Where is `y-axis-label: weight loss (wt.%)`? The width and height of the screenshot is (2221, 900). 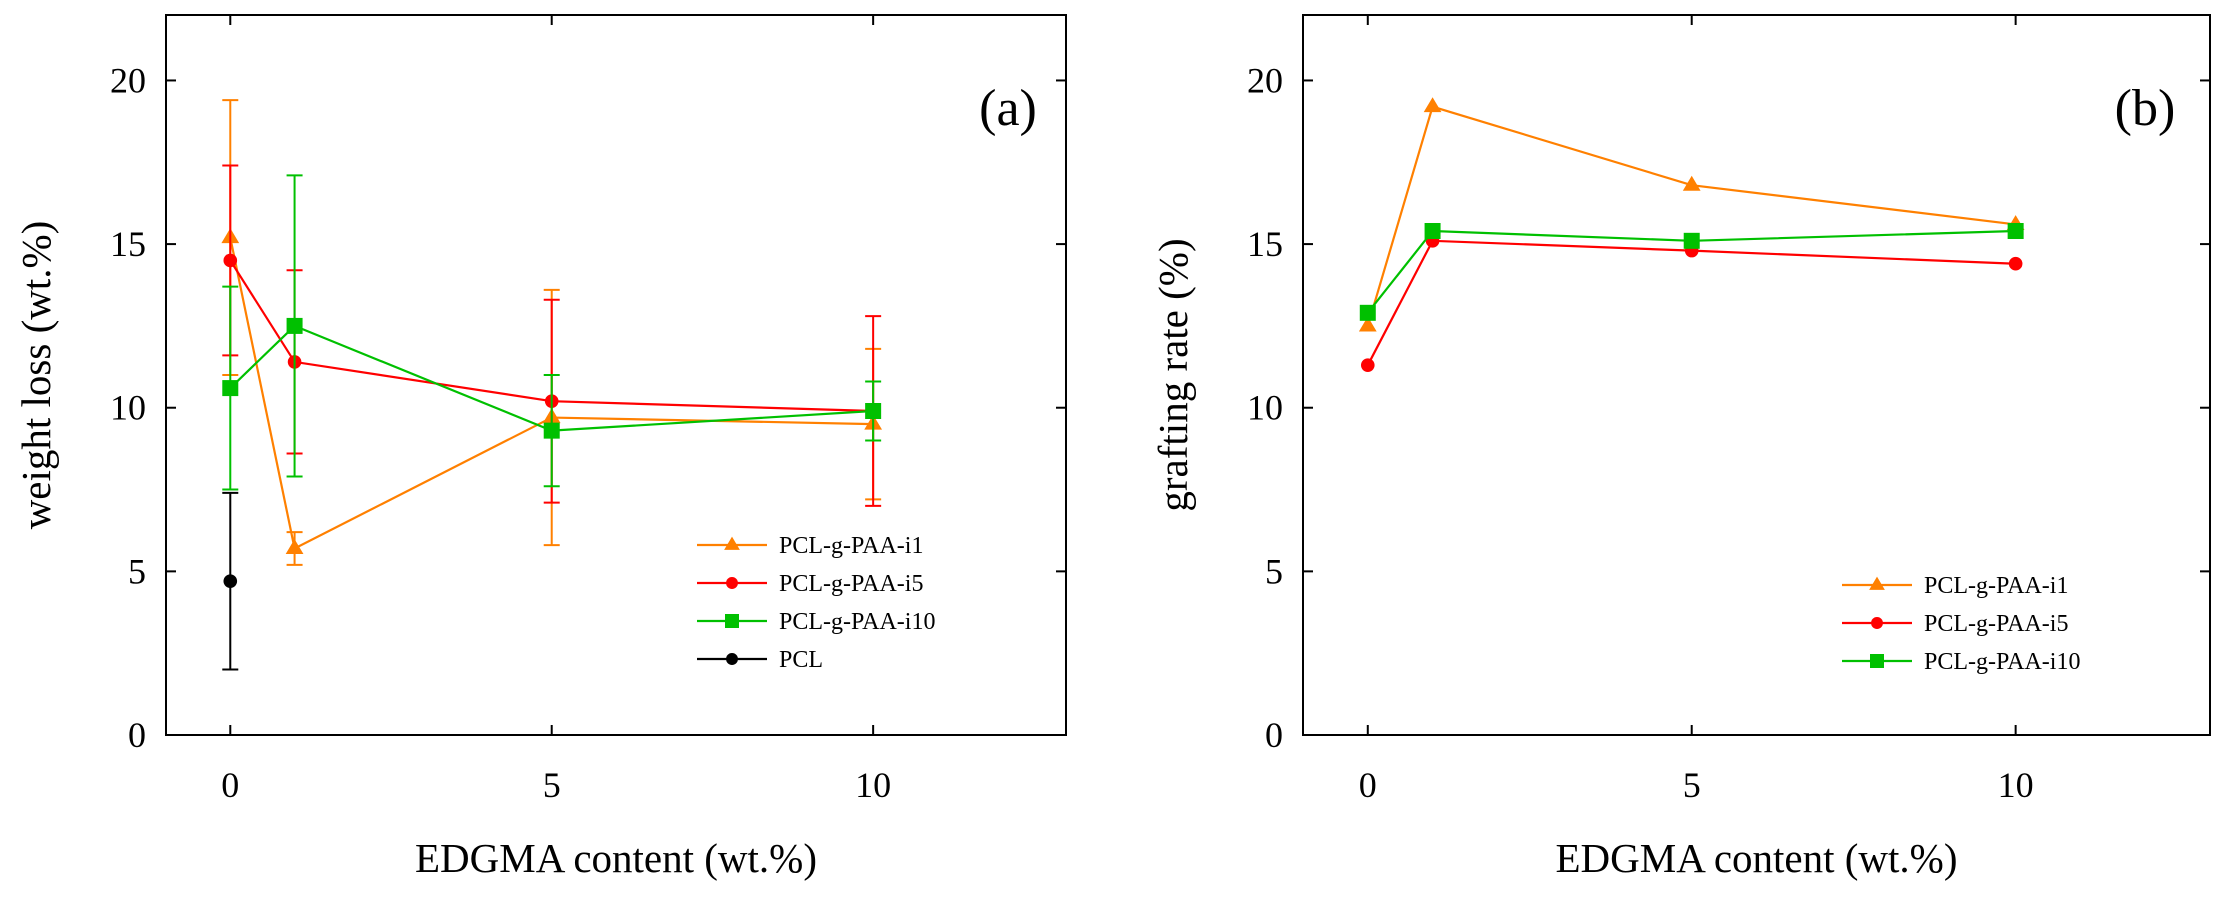 y-axis-label: weight loss (wt.%) is located at coordinates (36, 375).